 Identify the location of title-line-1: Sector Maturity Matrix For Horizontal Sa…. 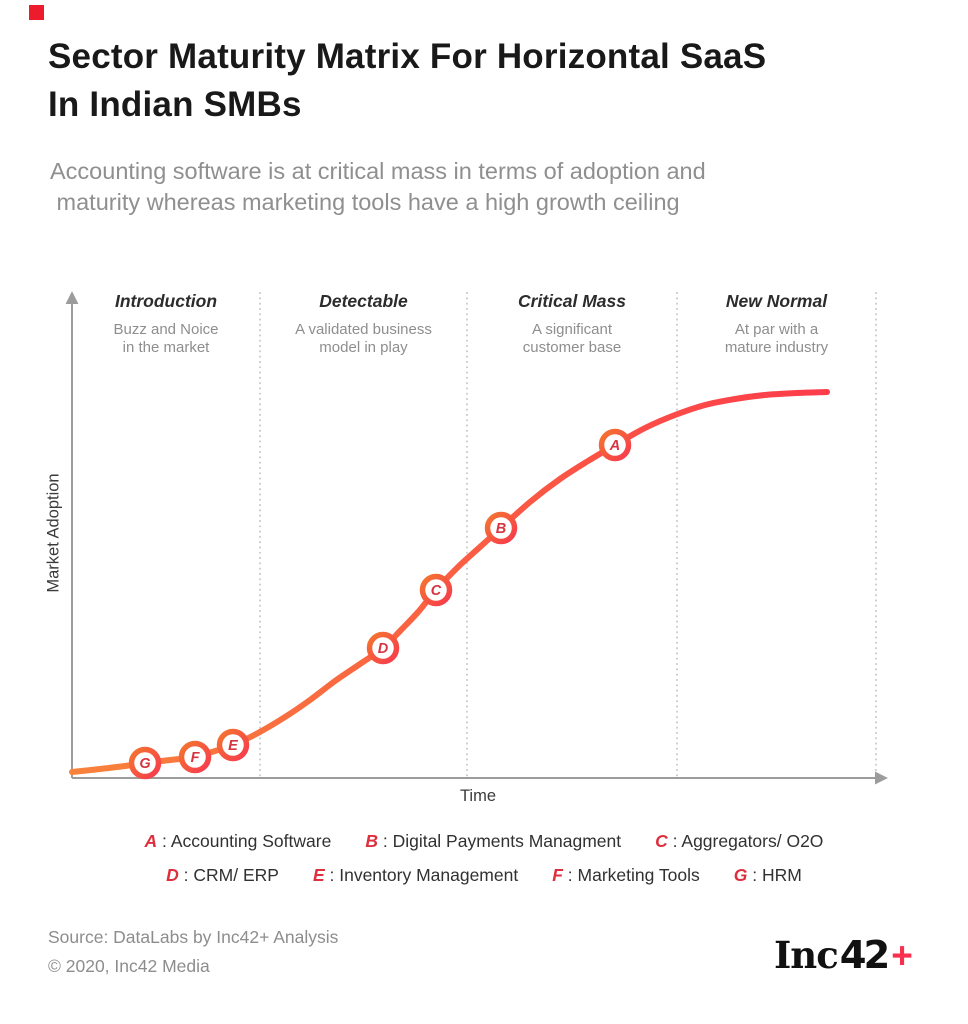
(407, 56).